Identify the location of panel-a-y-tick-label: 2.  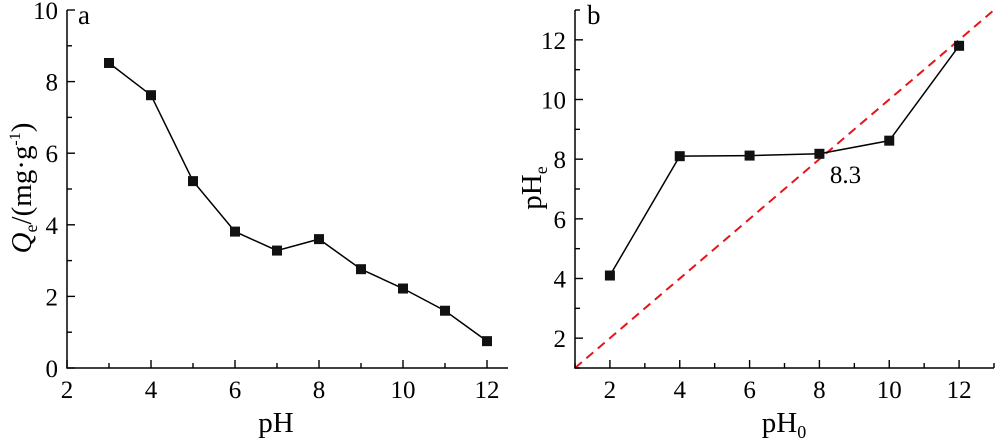
(52, 297).